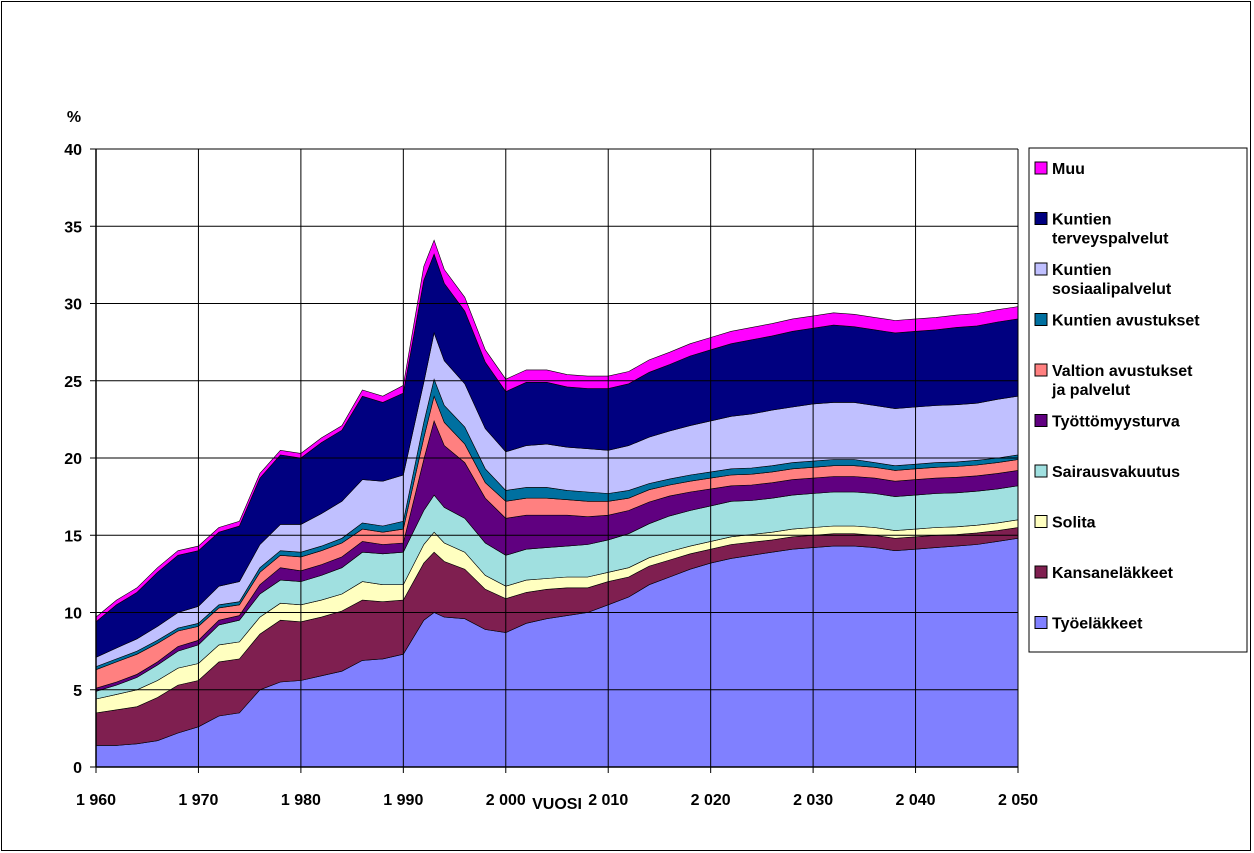 The width and height of the screenshot is (1254, 853). Describe the element at coordinates (96, 800) in the screenshot. I see `x-tick-label: 1 960` at that location.